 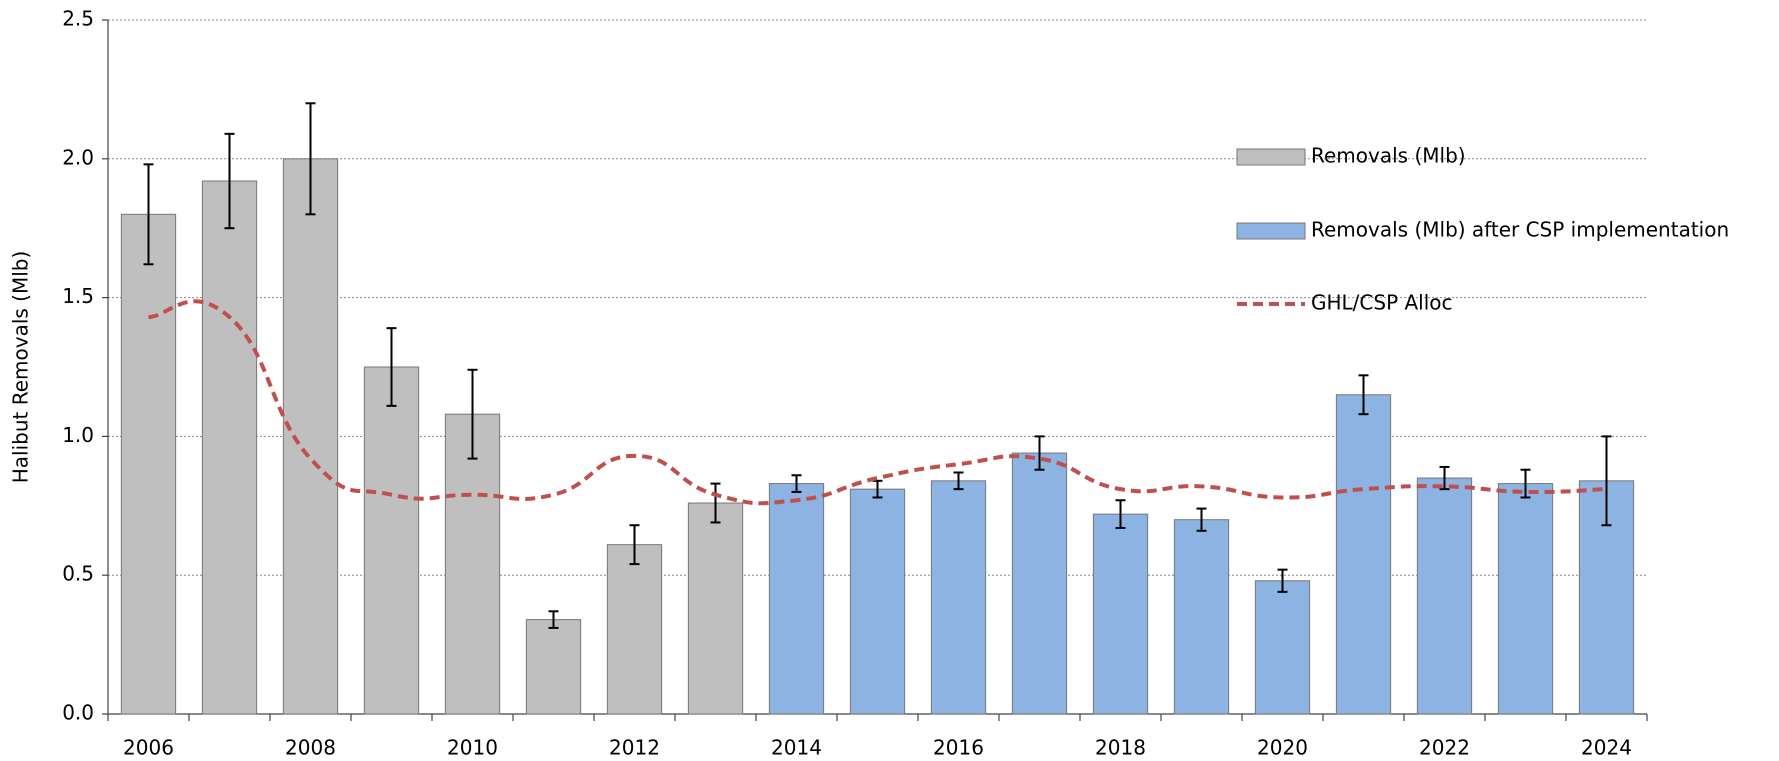 I want to click on x-tick-label: 2016, so click(x=958, y=748).